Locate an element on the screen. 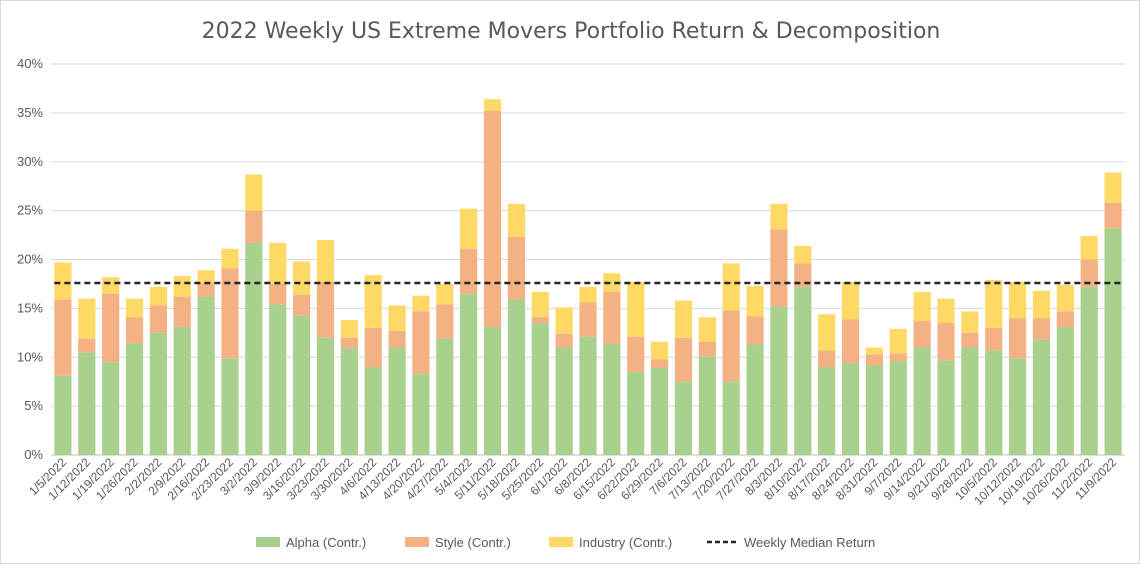 The width and height of the screenshot is (1140, 565). y-axis: 0% 5% 10% 15% 20% 25% 30% 35% 40% is located at coordinates (30, 259).